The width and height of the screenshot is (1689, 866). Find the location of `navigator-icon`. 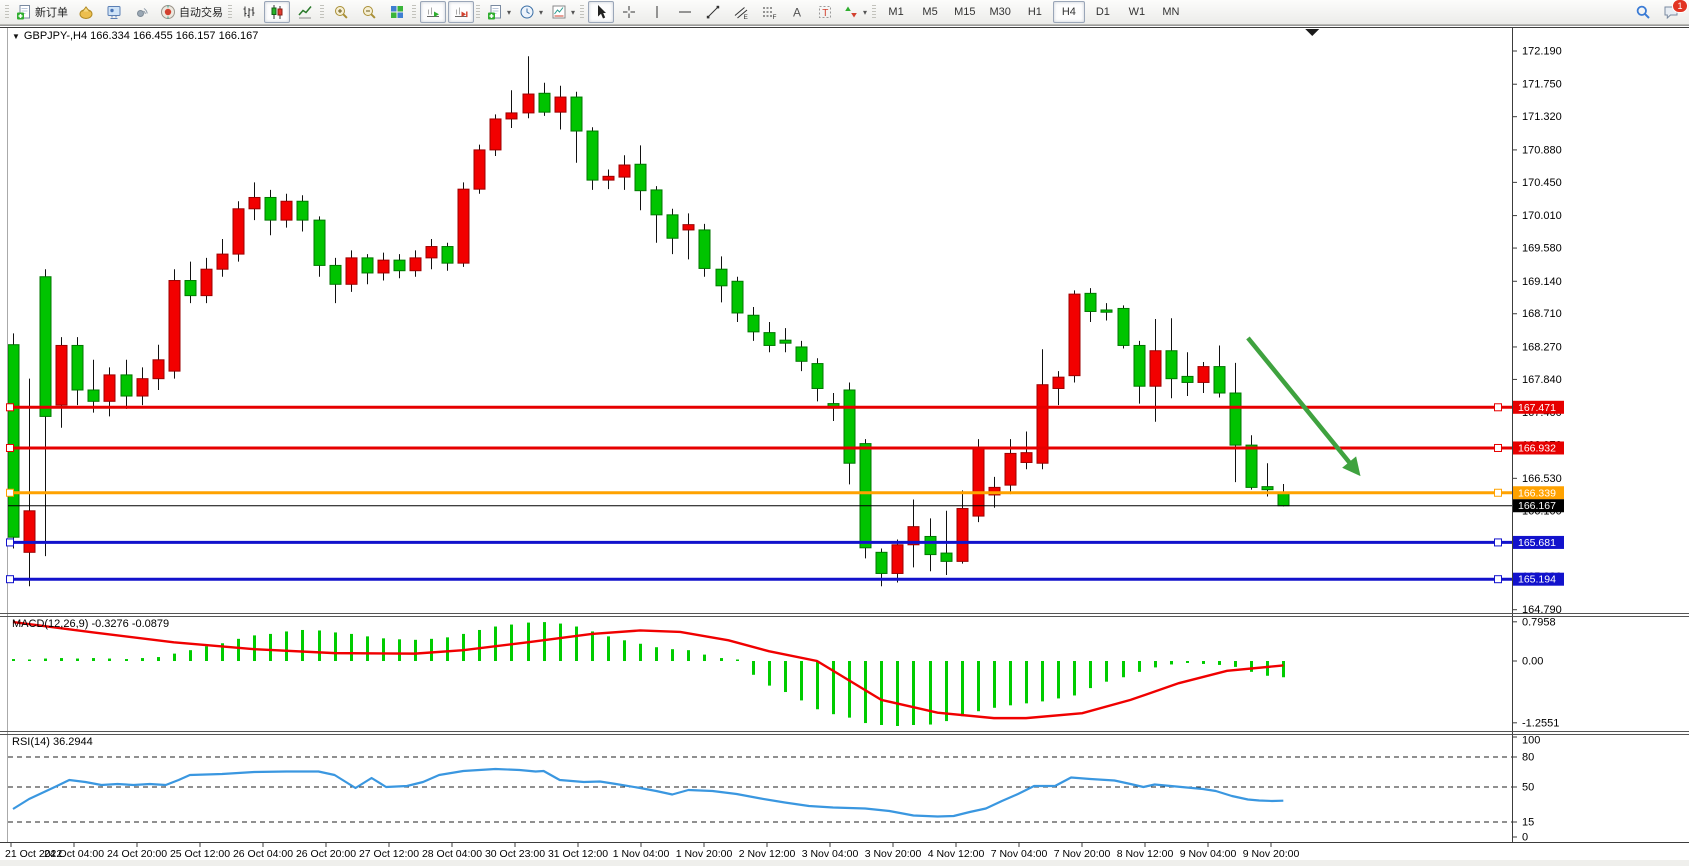

navigator-icon is located at coordinates (142, 12).